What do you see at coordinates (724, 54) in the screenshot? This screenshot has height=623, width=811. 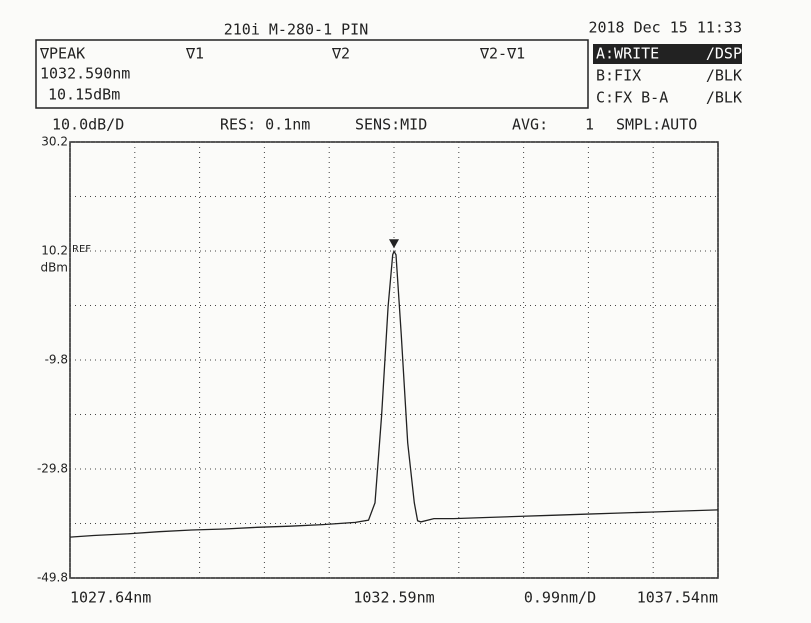 I see `trace-display: /DSP` at bounding box center [724, 54].